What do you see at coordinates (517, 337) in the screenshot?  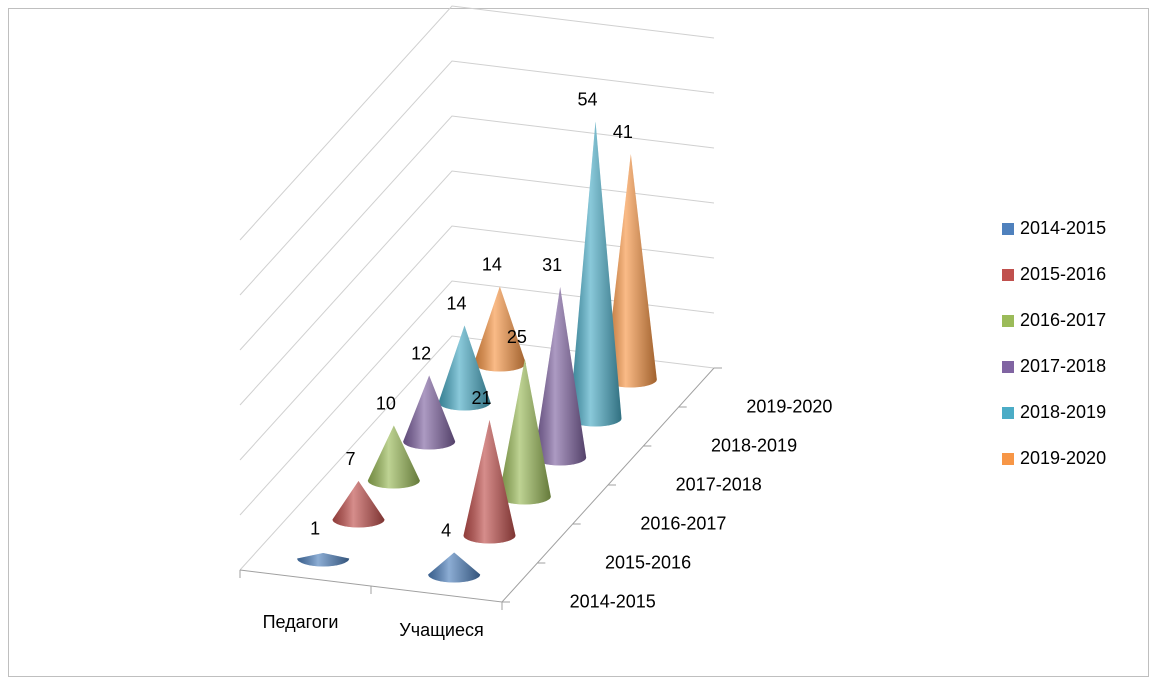 I see `data-label: 25` at bounding box center [517, 337].